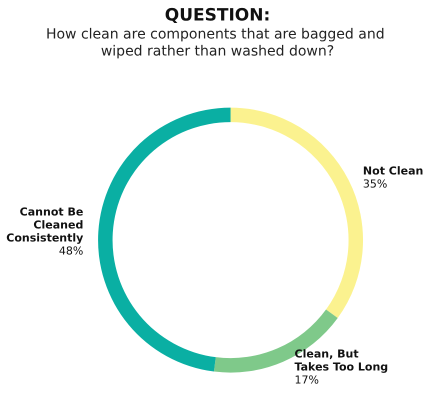  I want to click on data-label: 35%, so click(375, 183).